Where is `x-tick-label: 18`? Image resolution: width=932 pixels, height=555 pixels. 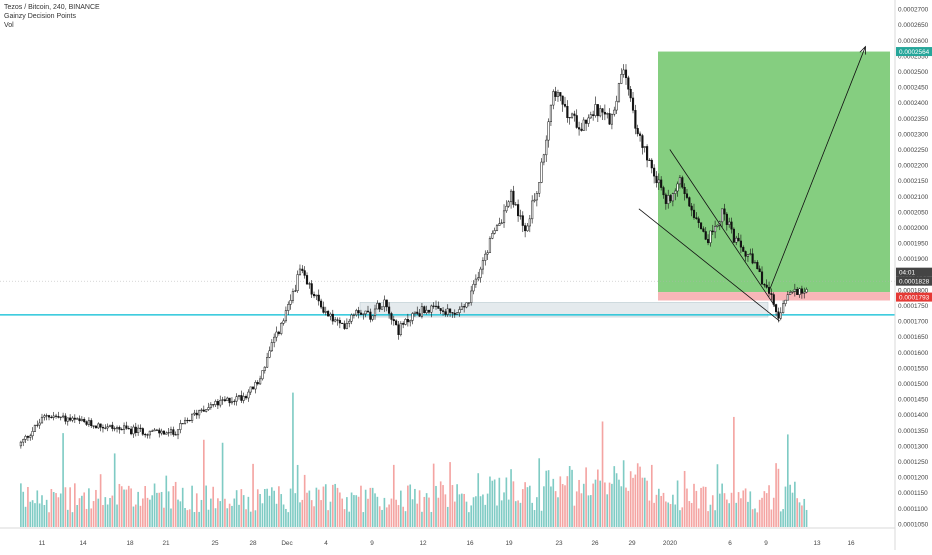
x-tick-label: 18 is located at coordinates (130, 543).